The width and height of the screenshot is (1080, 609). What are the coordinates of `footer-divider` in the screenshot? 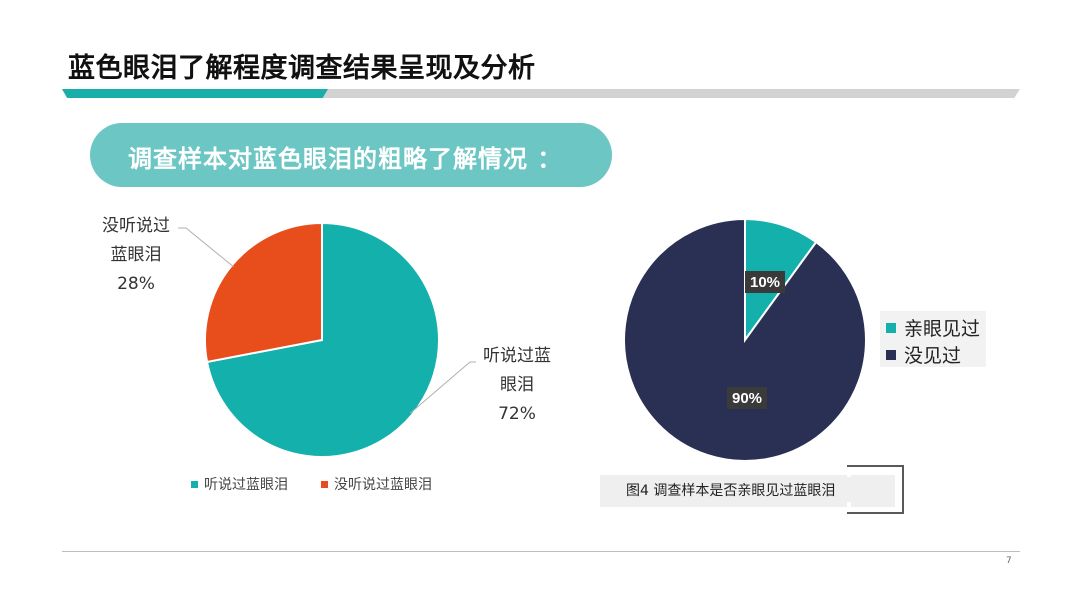 It's located at (541, 551).